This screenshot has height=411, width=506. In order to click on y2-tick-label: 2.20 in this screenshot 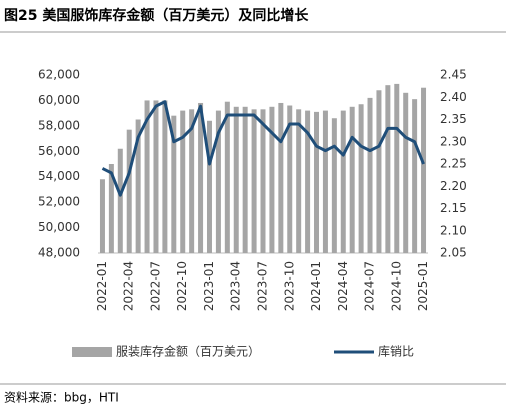, I will do `click(453, 186)`.